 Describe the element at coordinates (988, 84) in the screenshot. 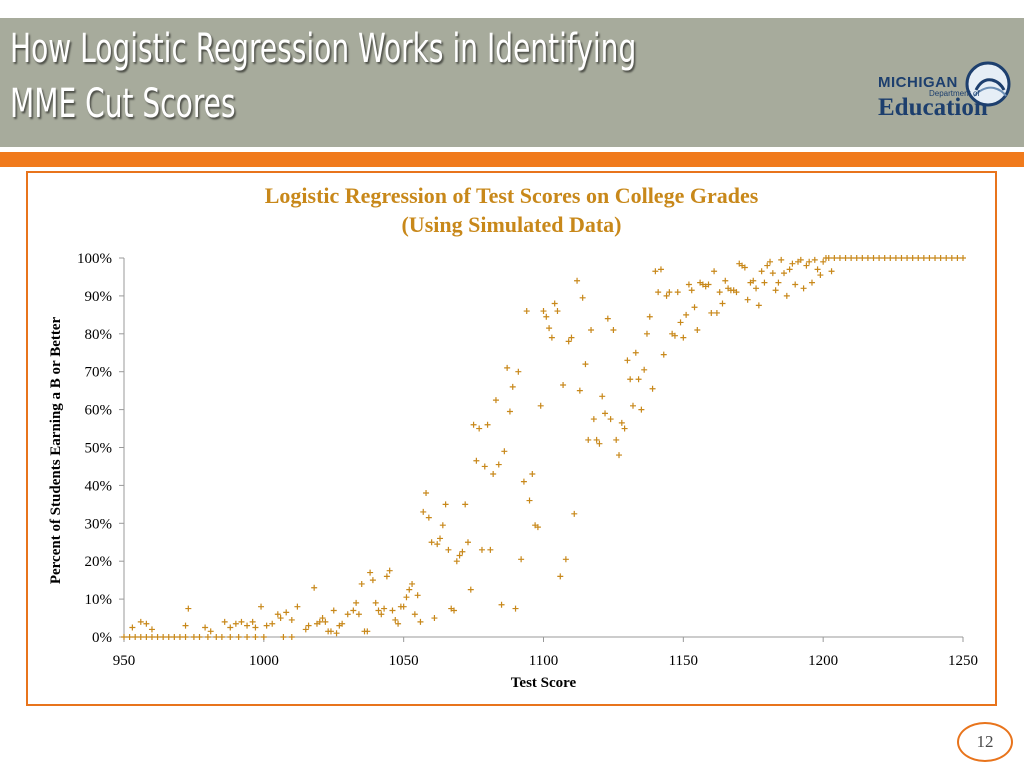

I see `michigan-map-icon` at that location.